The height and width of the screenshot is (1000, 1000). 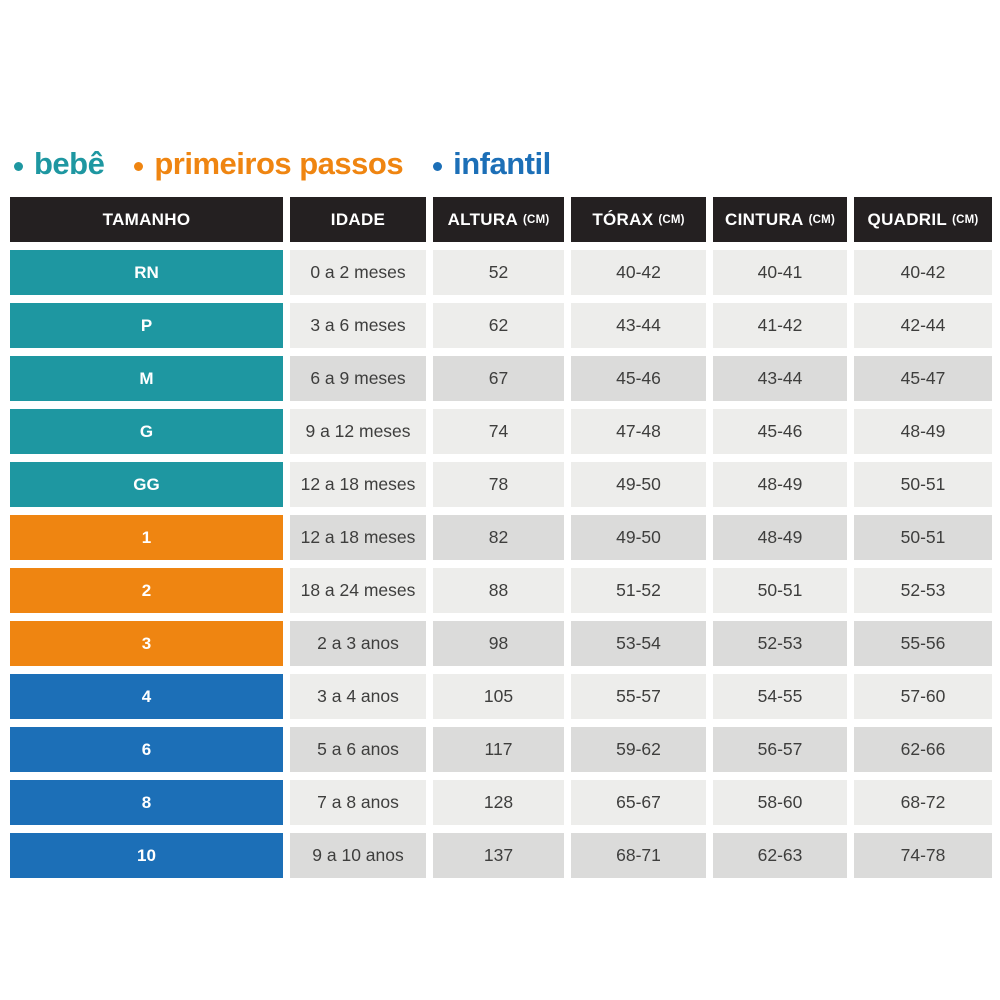 I want to click on data-cell-cintura: 40-41, so click(x=780, y=272).